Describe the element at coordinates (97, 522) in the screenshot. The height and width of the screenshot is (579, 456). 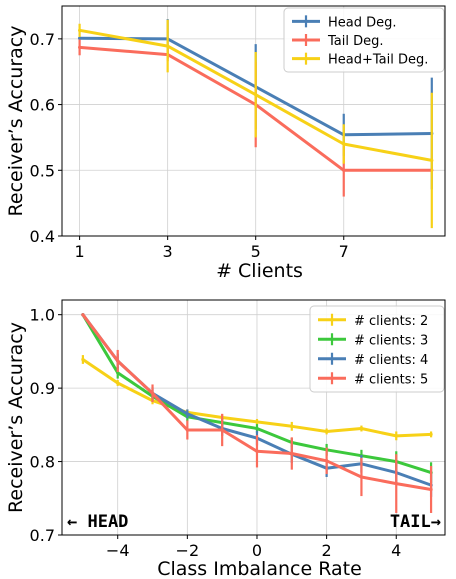
I see `annotation-head: ← HEAD` at that location.